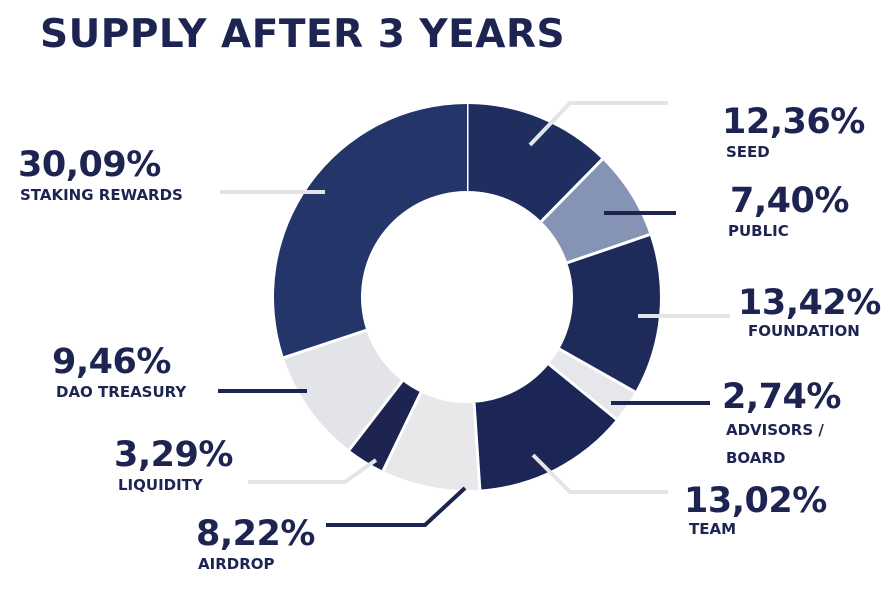  I want to click on liquidity-value-label: 3,29%, so click(173, 455).